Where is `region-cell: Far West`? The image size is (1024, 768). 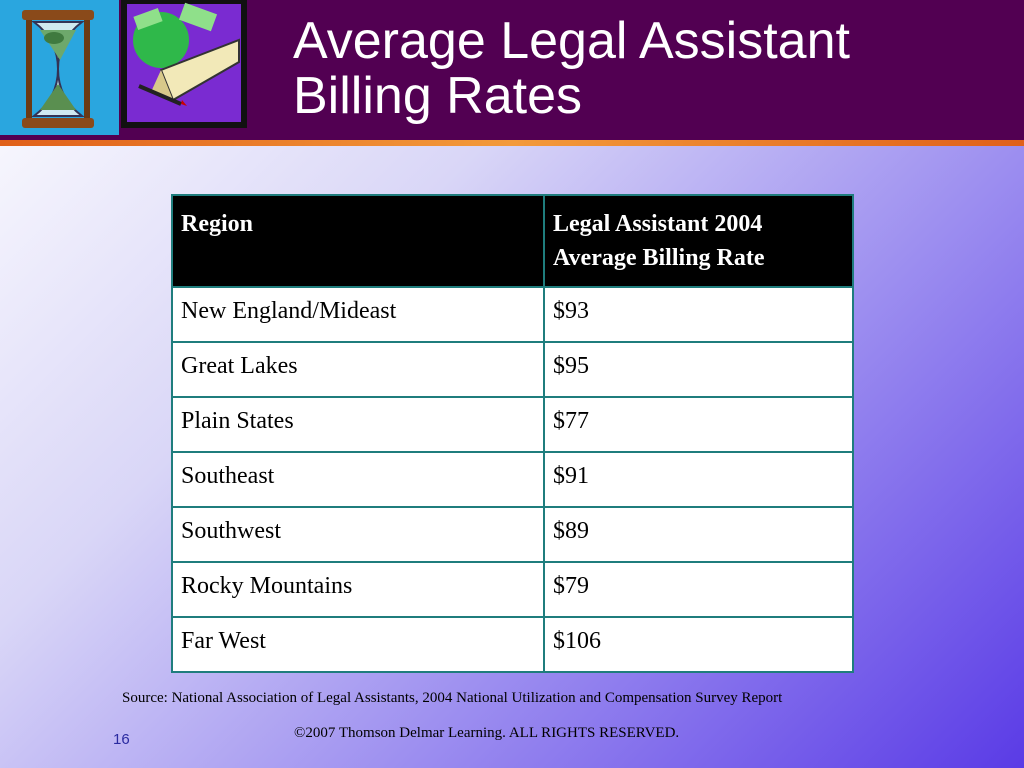 region-cell: Far West is located at coordinates (358, 644).